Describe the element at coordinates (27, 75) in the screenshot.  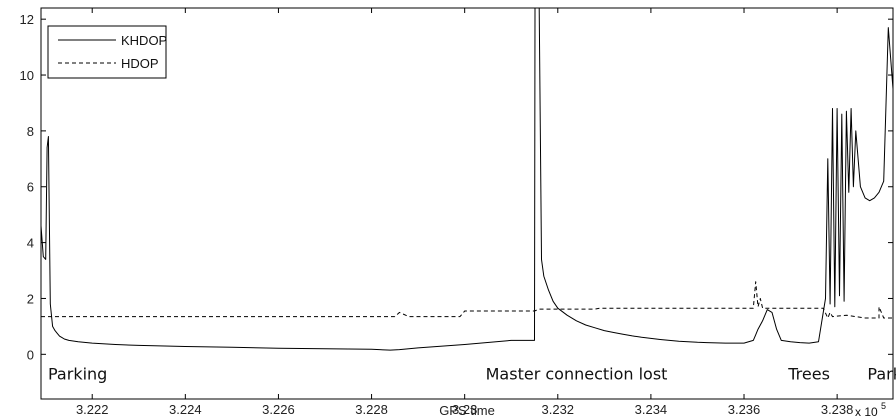
I see `y-tick-label: 10` at that location.